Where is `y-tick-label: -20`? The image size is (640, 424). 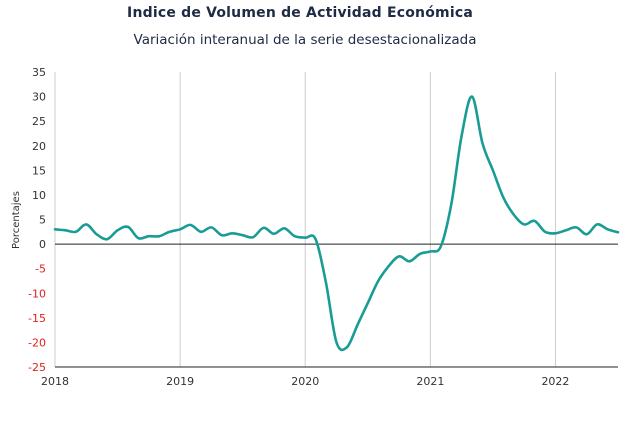
y-tick-label: -20 is located at coordinates (37, 342).